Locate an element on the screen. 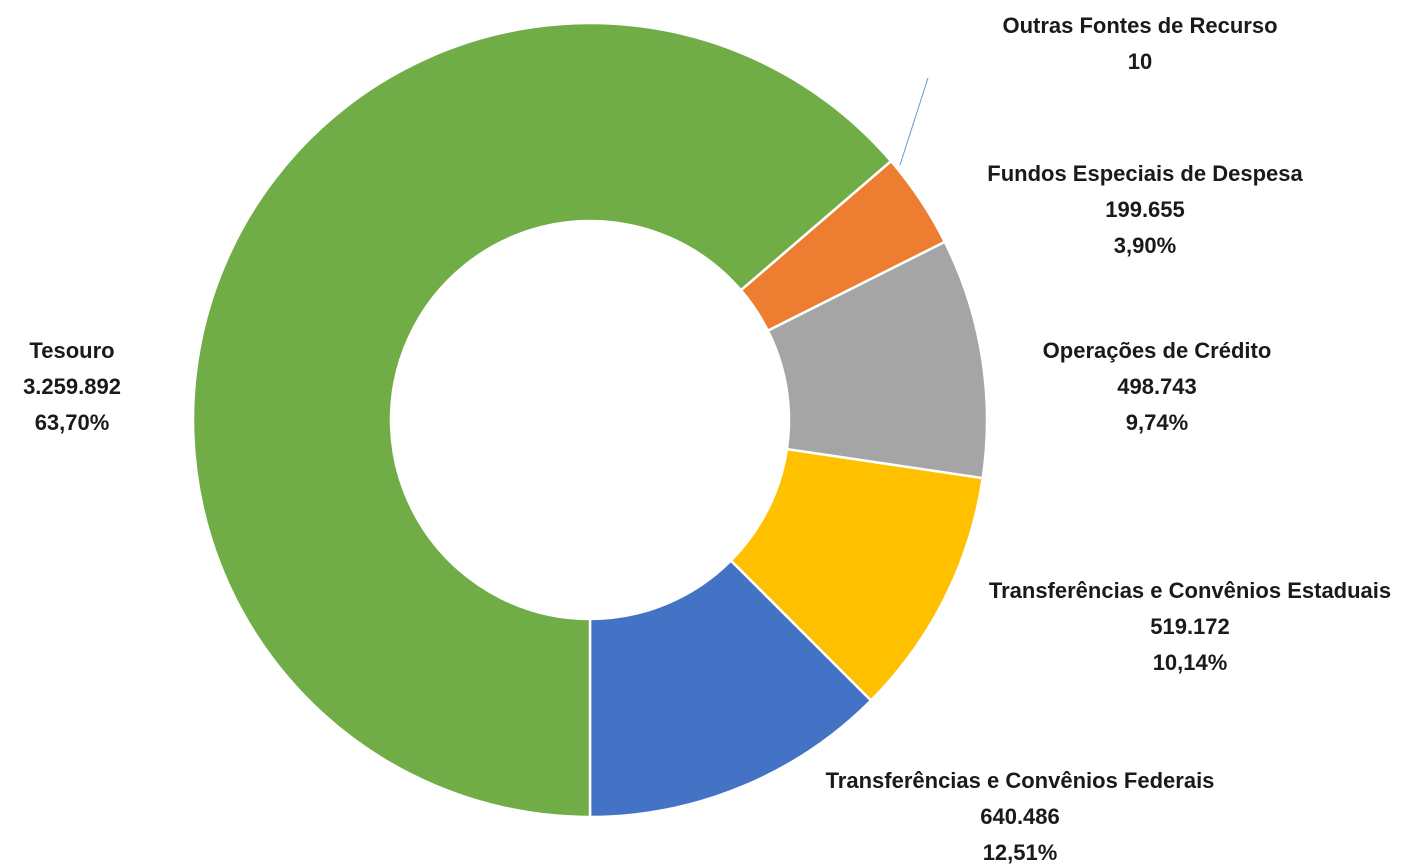 The image size is (1427, 865). slice-label: Operações de Crédito is located at coordinates (1157, 350).